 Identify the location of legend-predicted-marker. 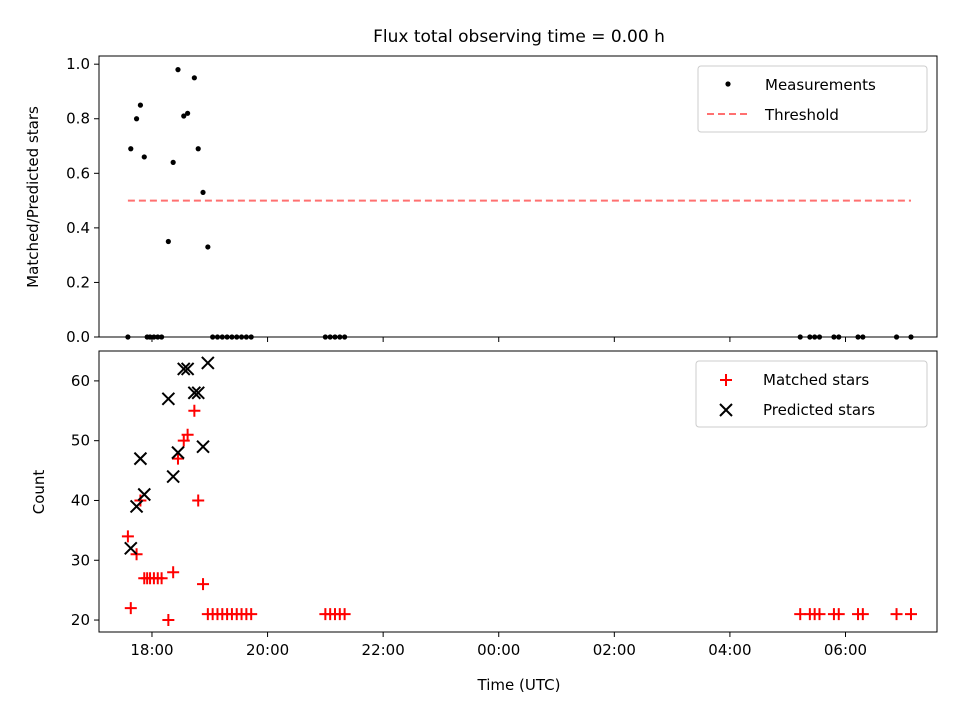
(726, 410).